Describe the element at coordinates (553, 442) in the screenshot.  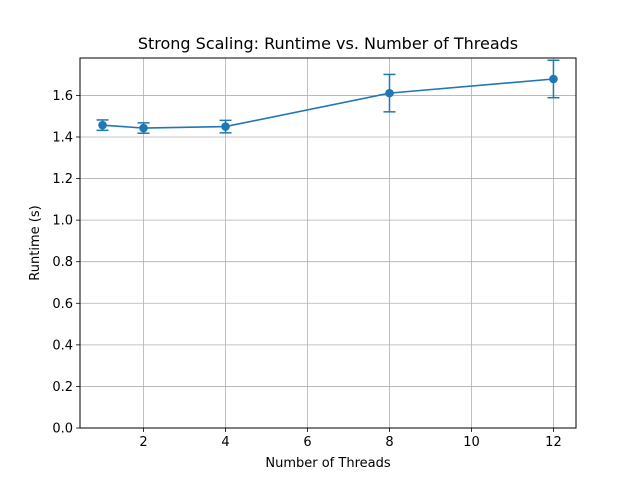
I see `x-tick-label: 12` at that location.